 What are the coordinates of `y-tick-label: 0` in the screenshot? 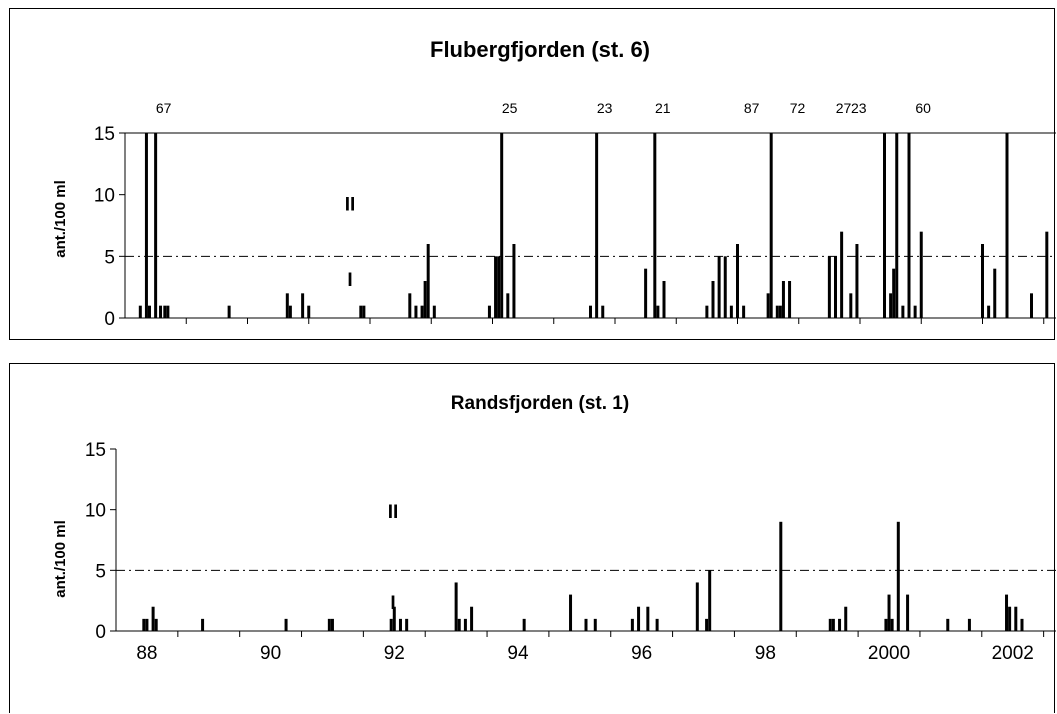 It's located at (100, 632).